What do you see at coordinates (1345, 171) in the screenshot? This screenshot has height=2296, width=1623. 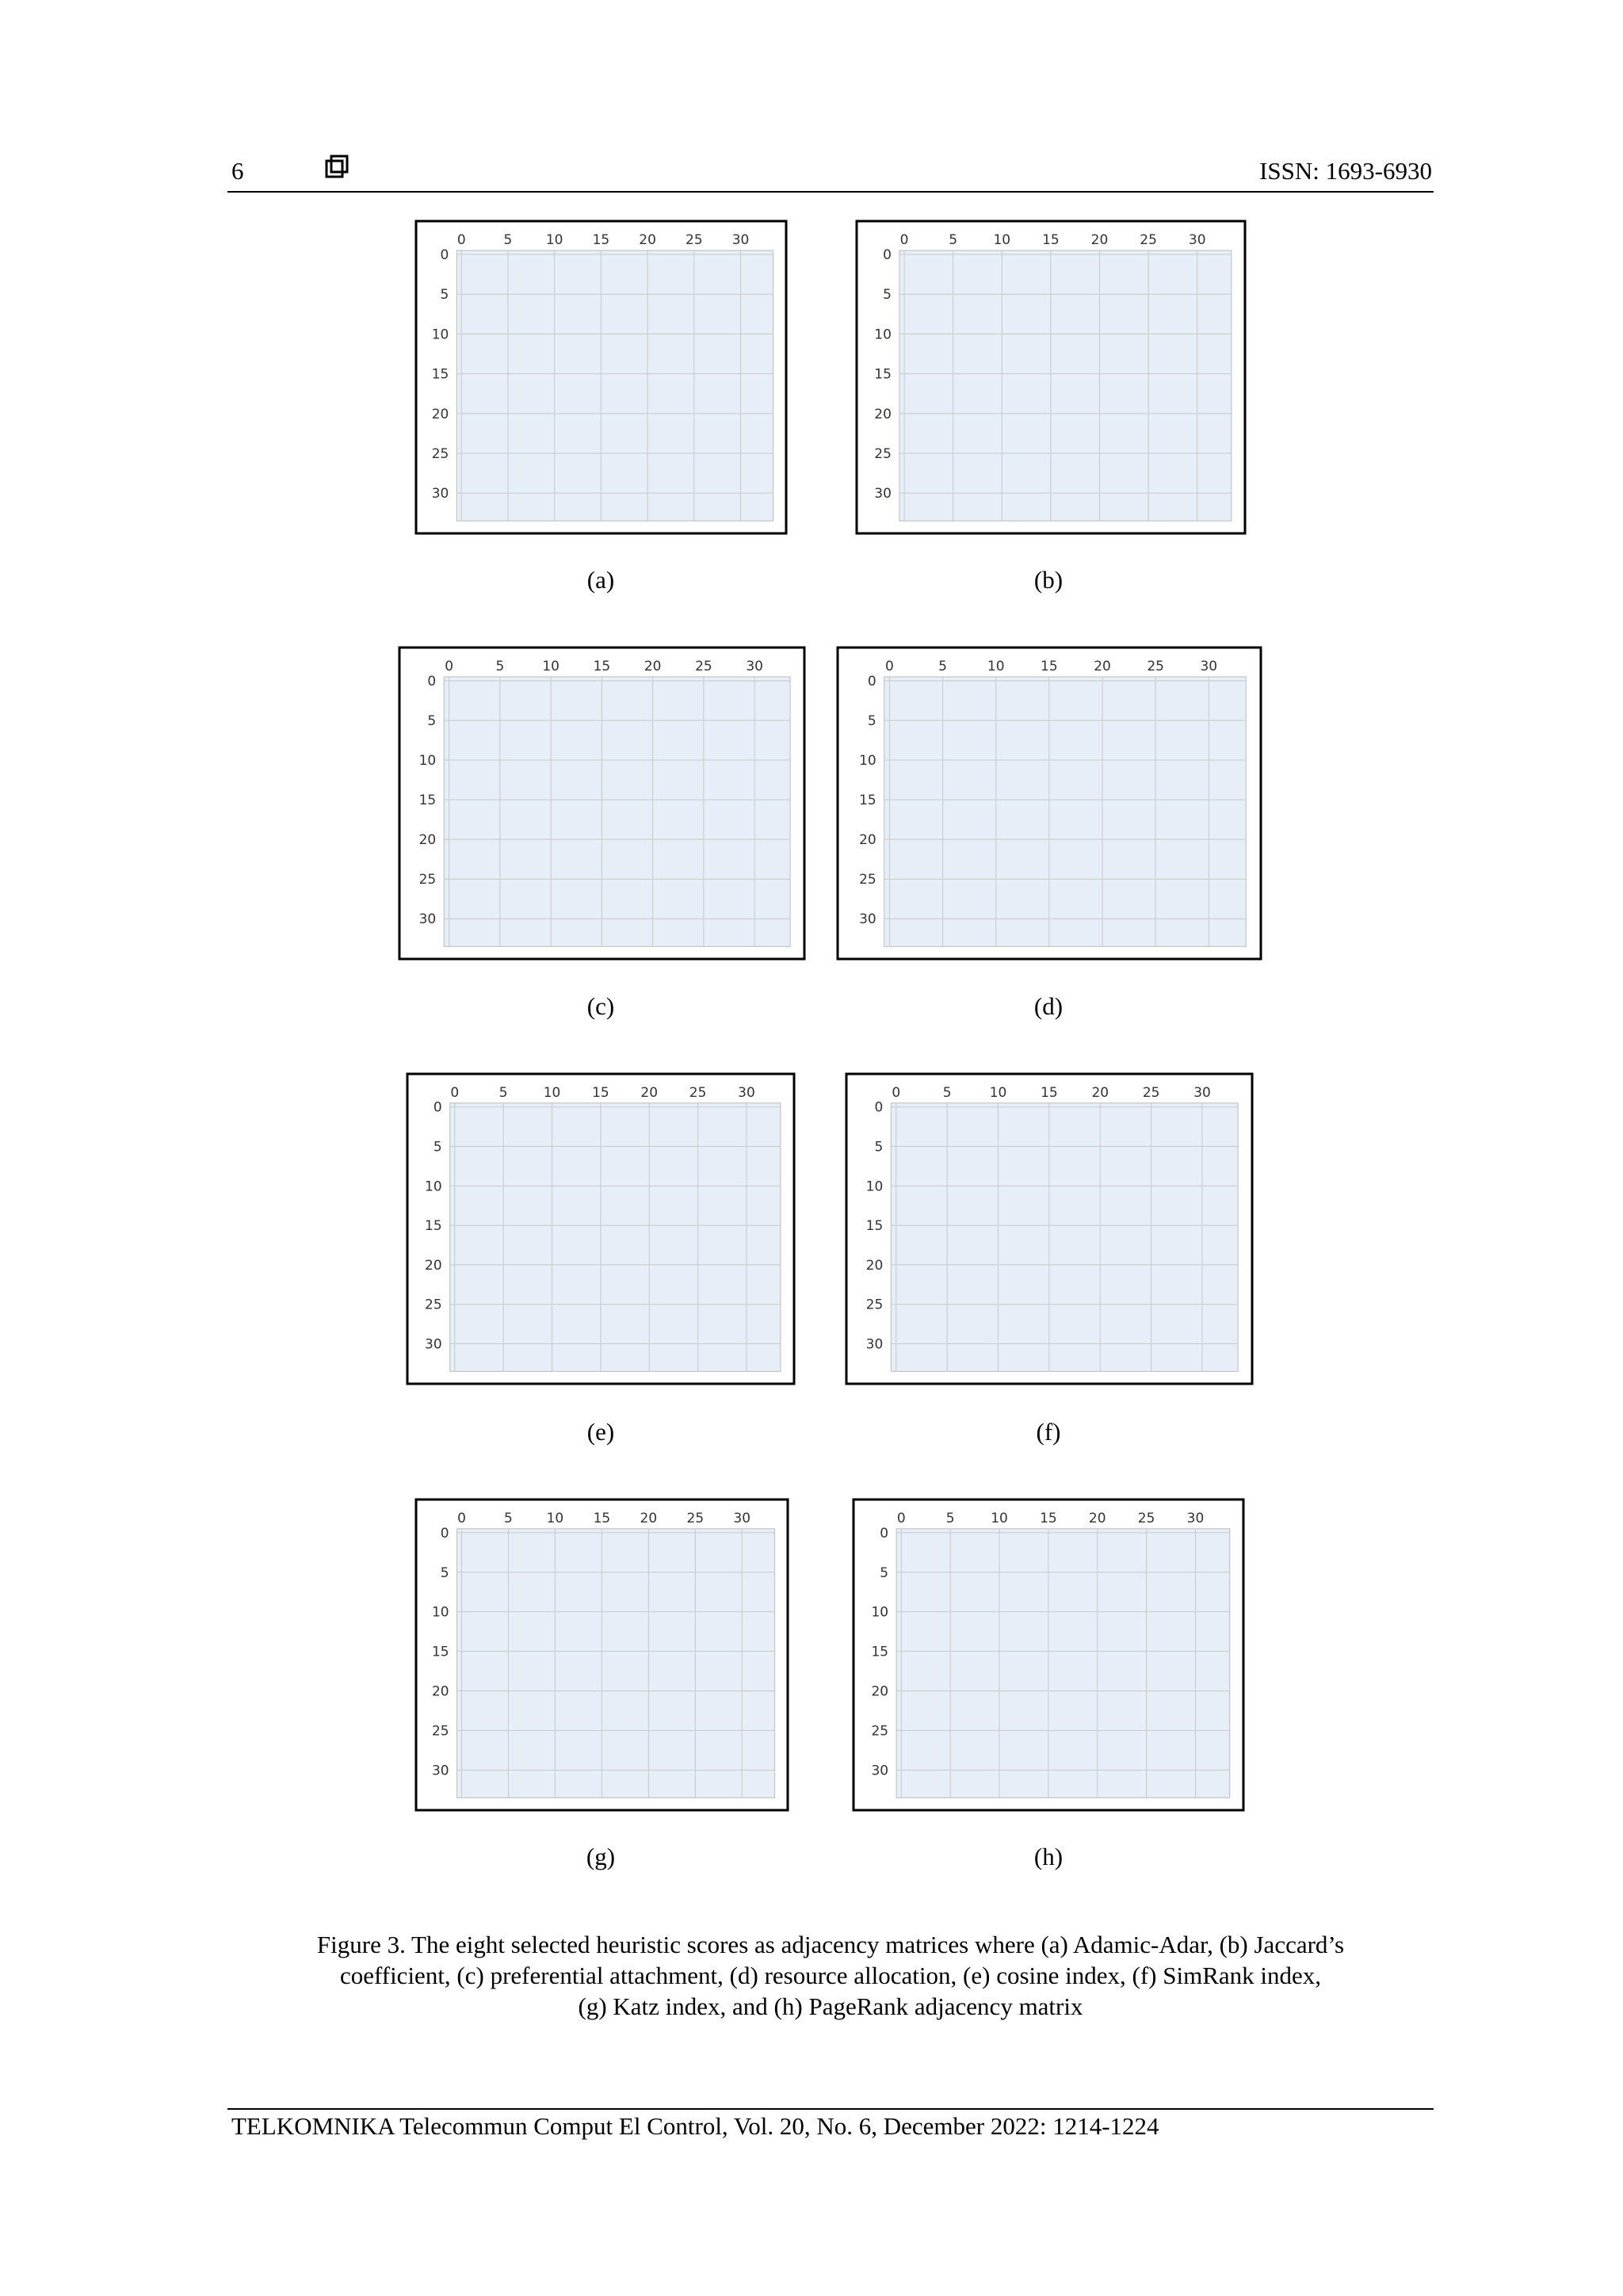 I see `issn: ISSN: 1693-6930` at bounding box center [1345, 171].